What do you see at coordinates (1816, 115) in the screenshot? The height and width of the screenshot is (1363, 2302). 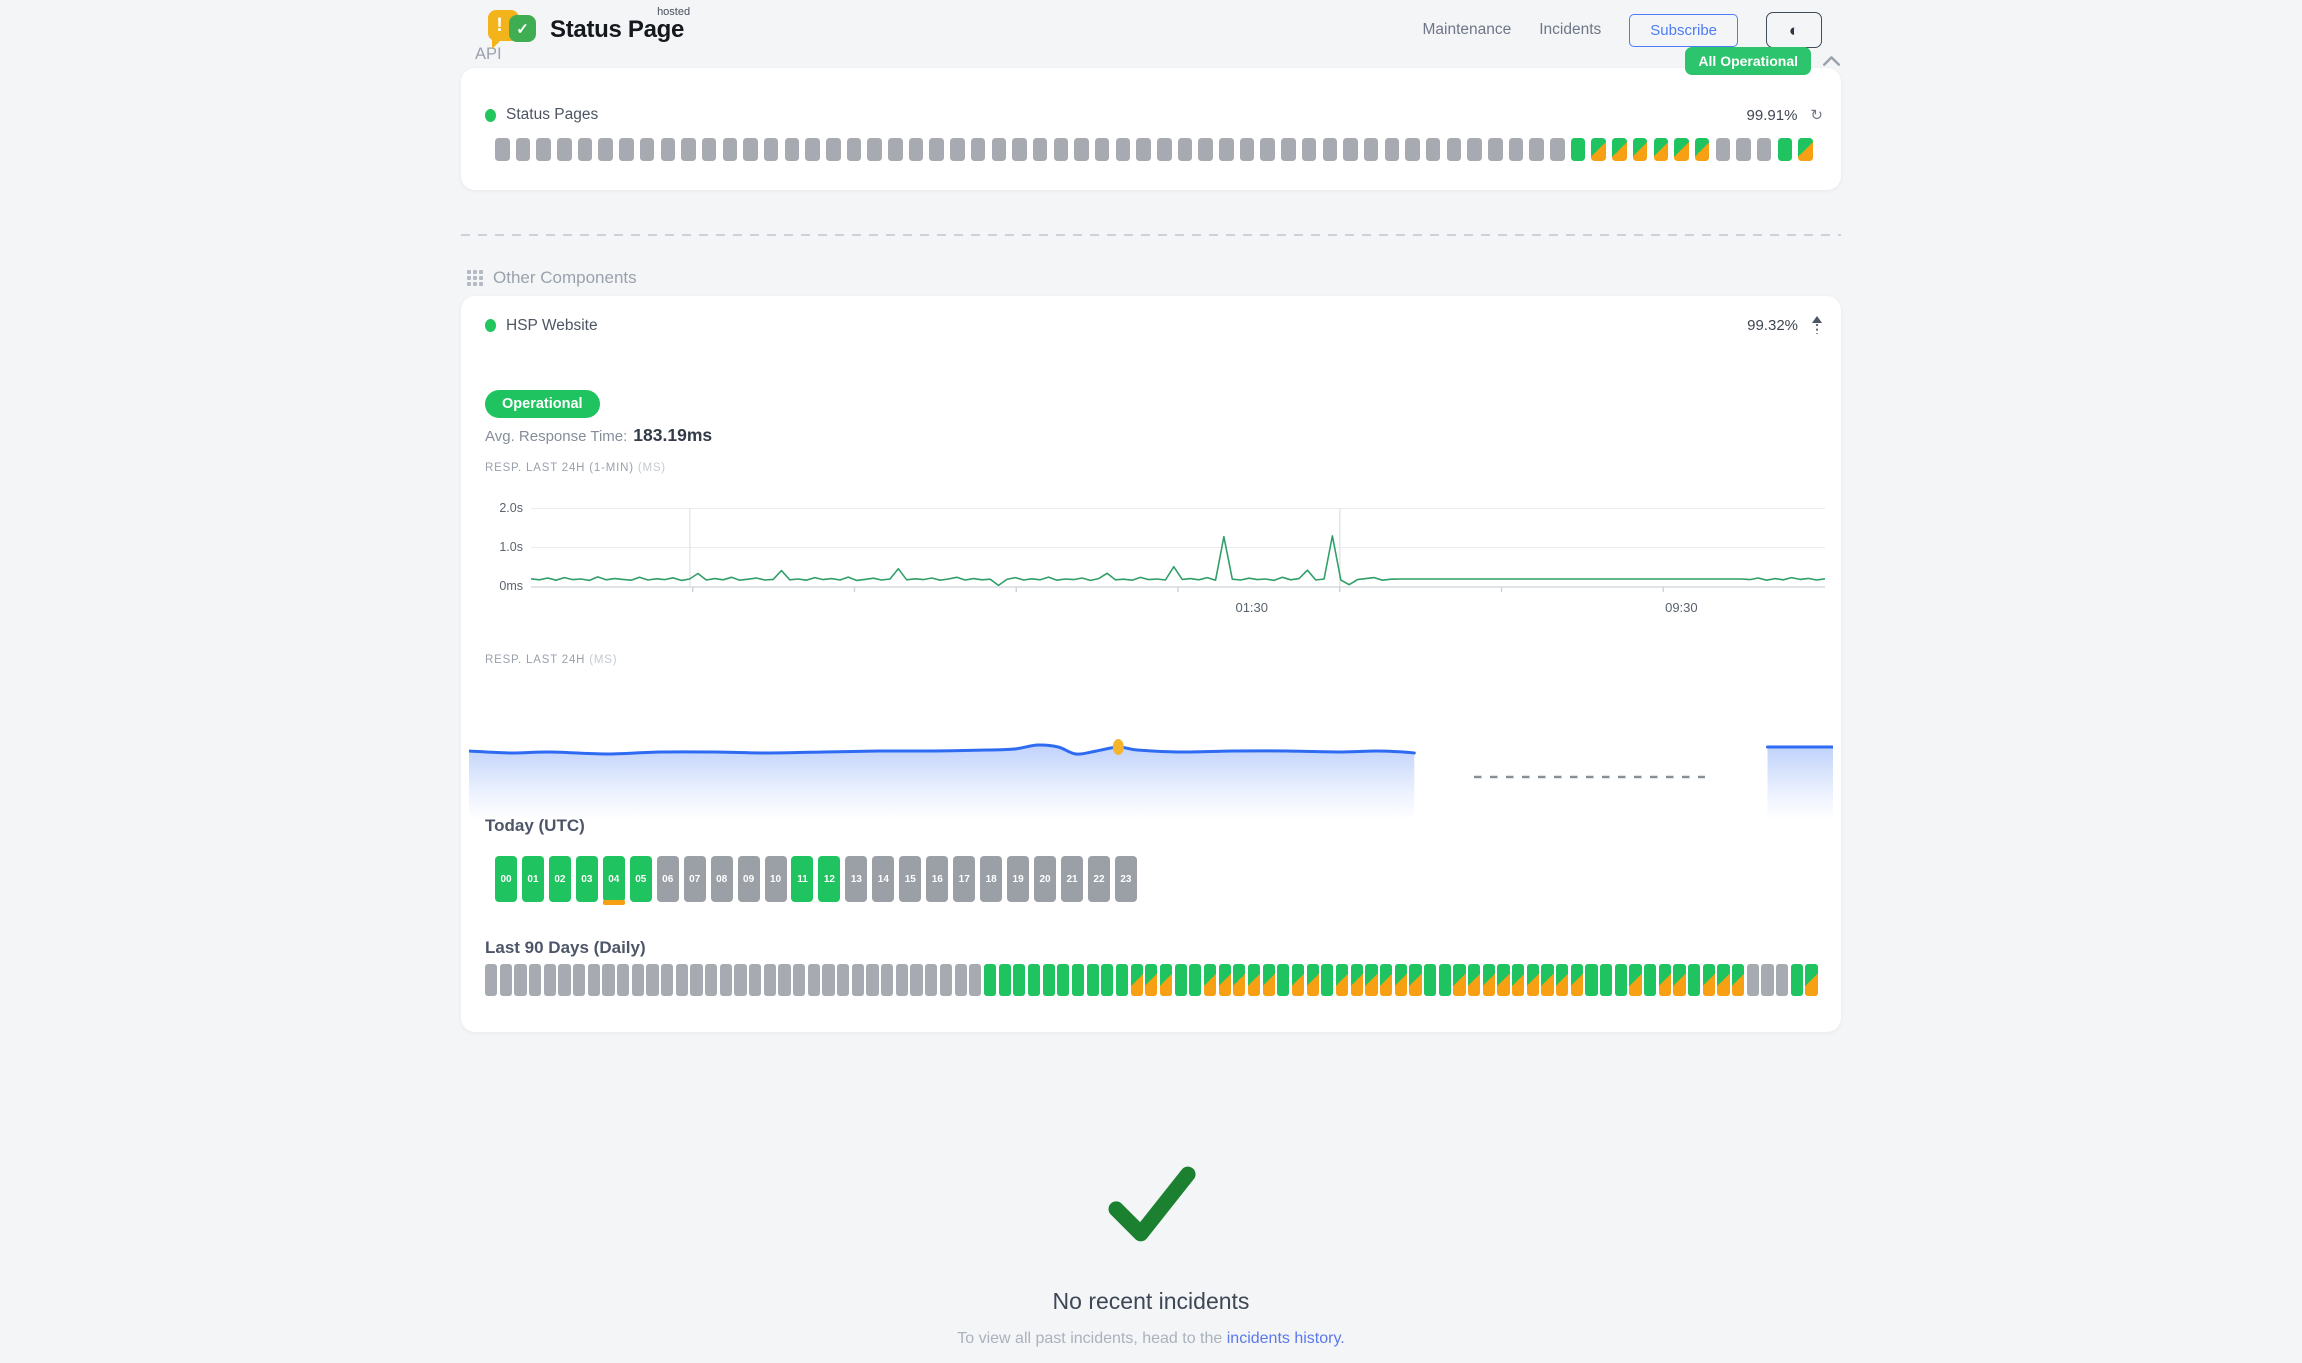 I see `refresh-icon: ↻` at bounding box center [1816, 115].